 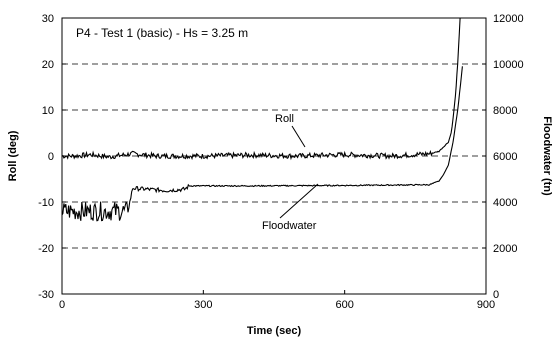 What do you see at coordinates (48, 65) in the screenshot?
I see `y-left-tick-label: 20` at bounding box center [48, 65].